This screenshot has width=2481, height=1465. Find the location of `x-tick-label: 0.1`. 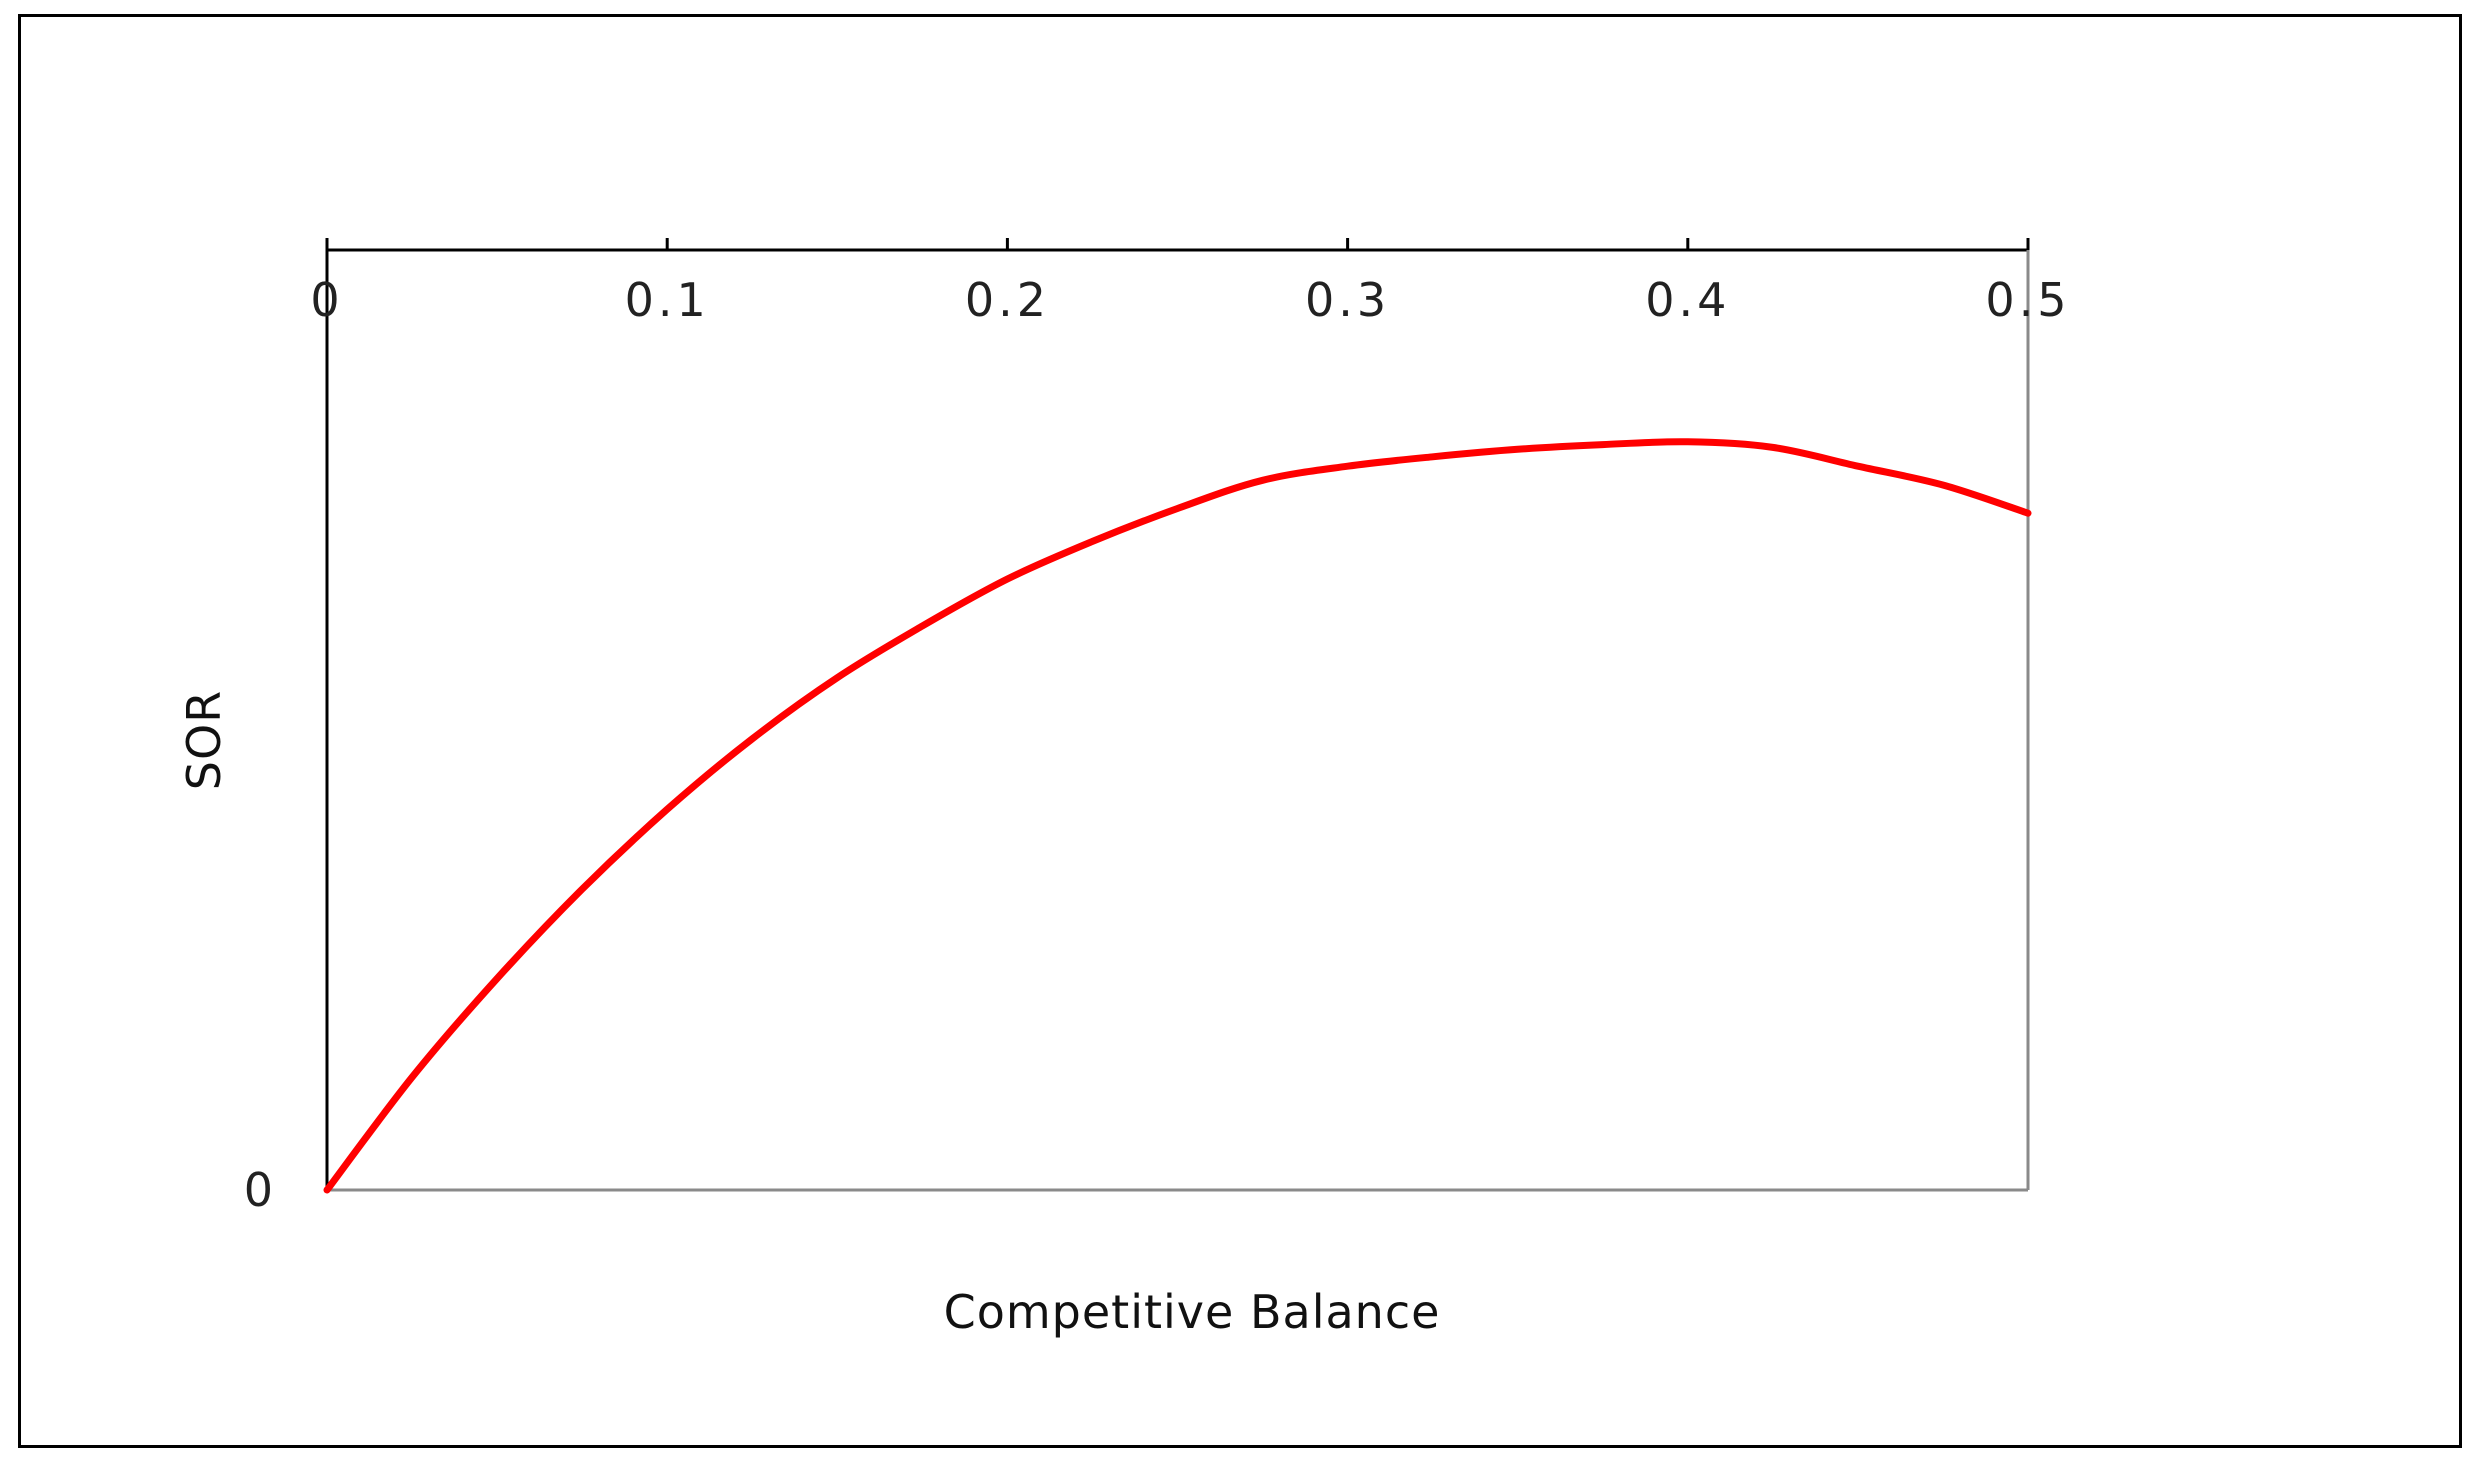

x-tick-label: 0.1 is located at coordinates (667, 300).